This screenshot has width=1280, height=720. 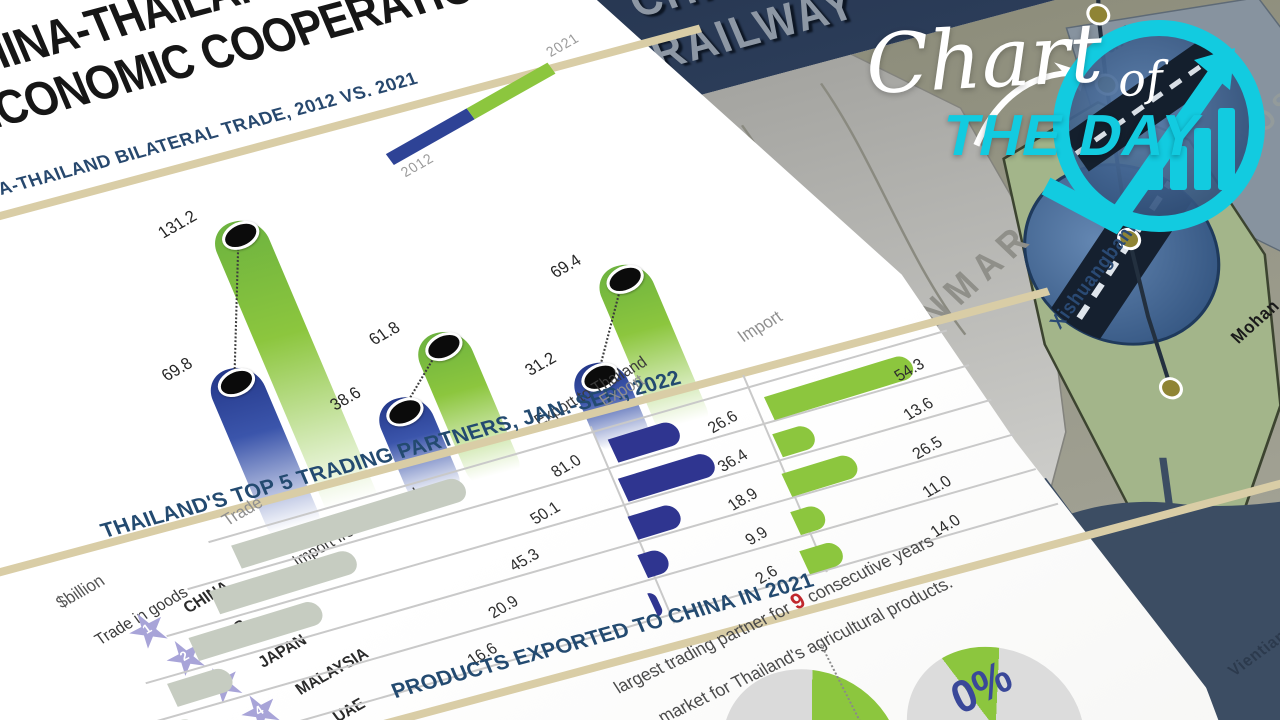 I want to click on logo-bars-icon, so click(x=1190, y=149).